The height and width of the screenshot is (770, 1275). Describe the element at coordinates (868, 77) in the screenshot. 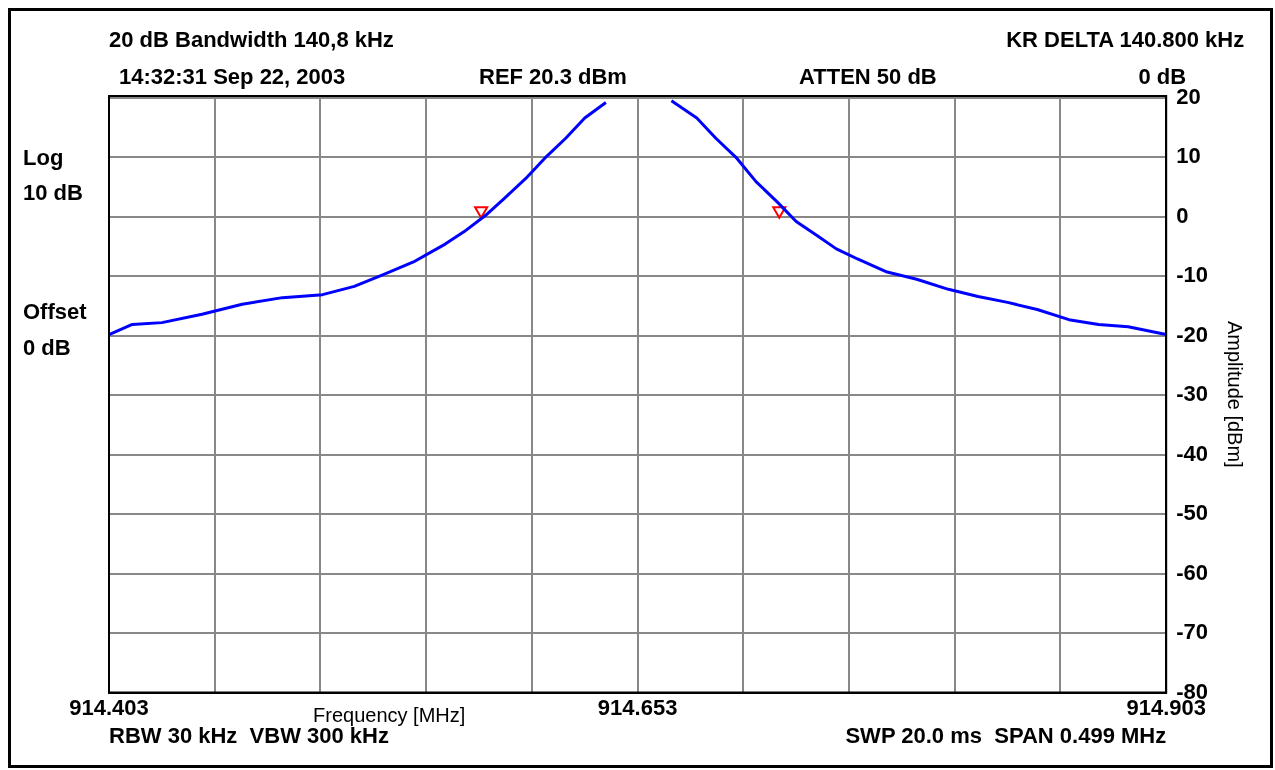

I see `text: ATTEN 50 dB` at that location.